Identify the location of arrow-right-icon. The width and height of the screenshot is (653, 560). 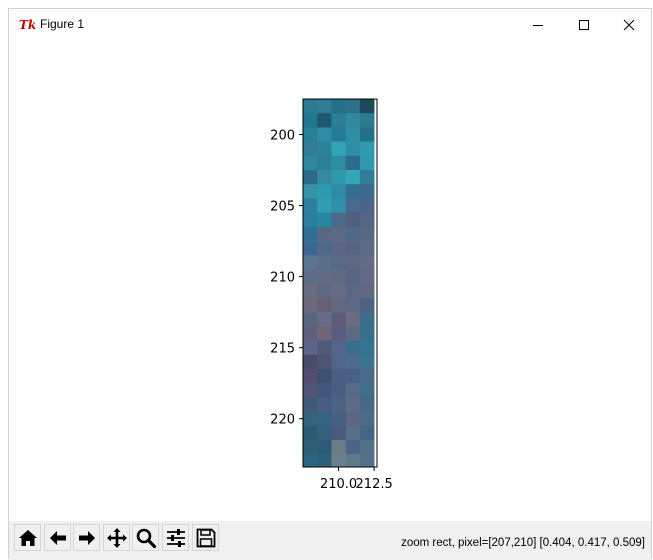
(86, 537).